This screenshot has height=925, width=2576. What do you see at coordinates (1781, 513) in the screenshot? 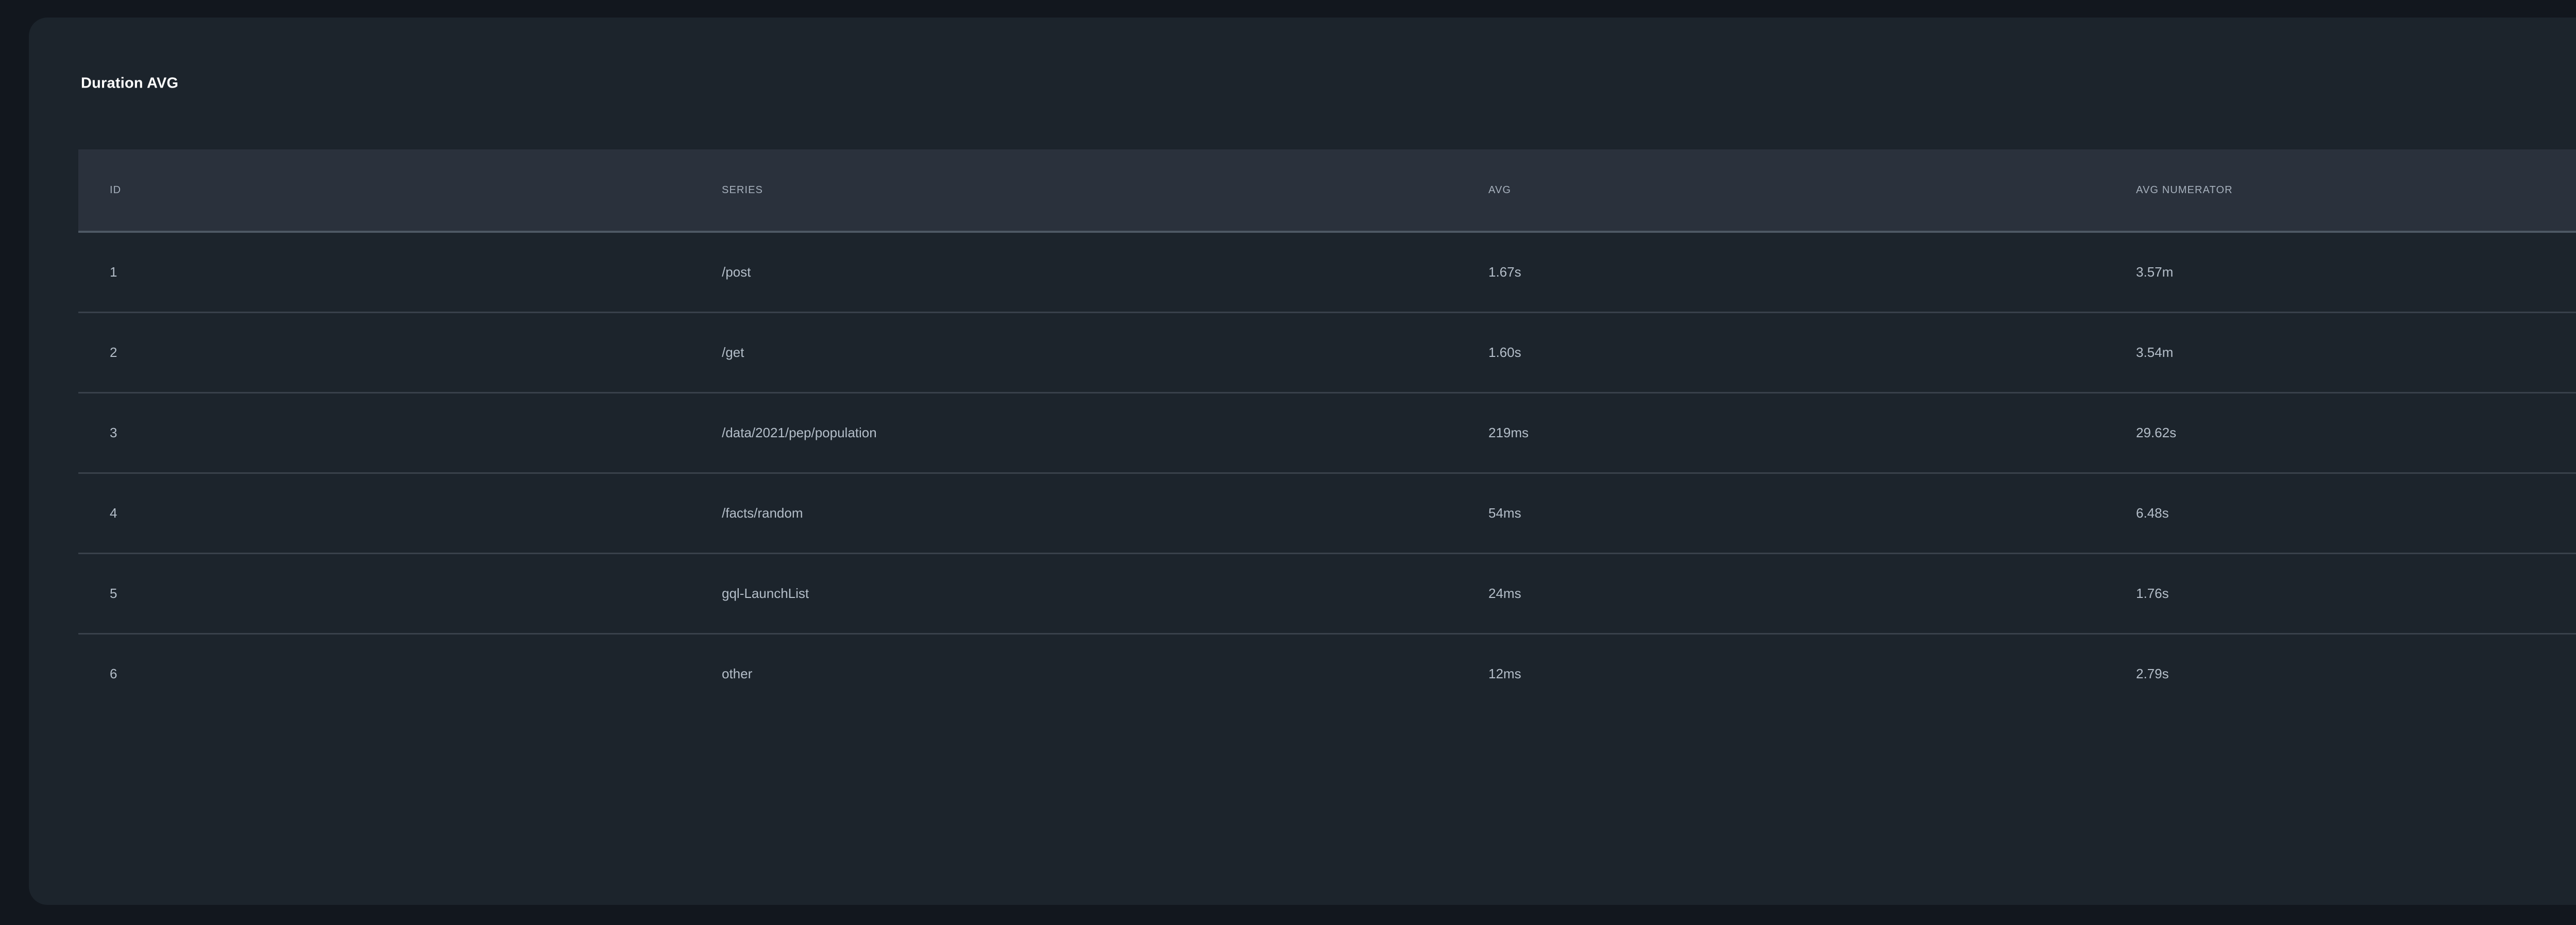
I see `cell-avg: 54ms` at bounding box center [1781, 513].